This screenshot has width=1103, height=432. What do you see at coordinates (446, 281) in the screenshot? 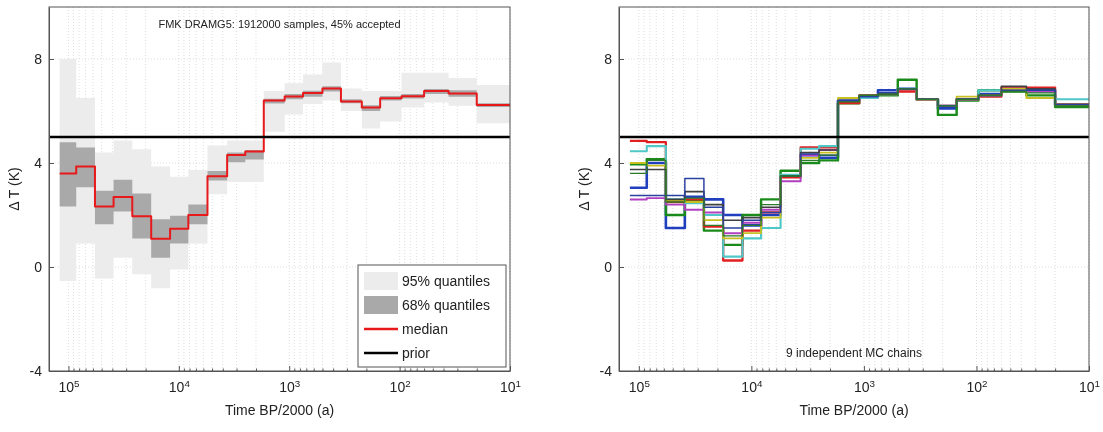
I see `legend-label: 95% quantiles` at bounding box center [446, 281].